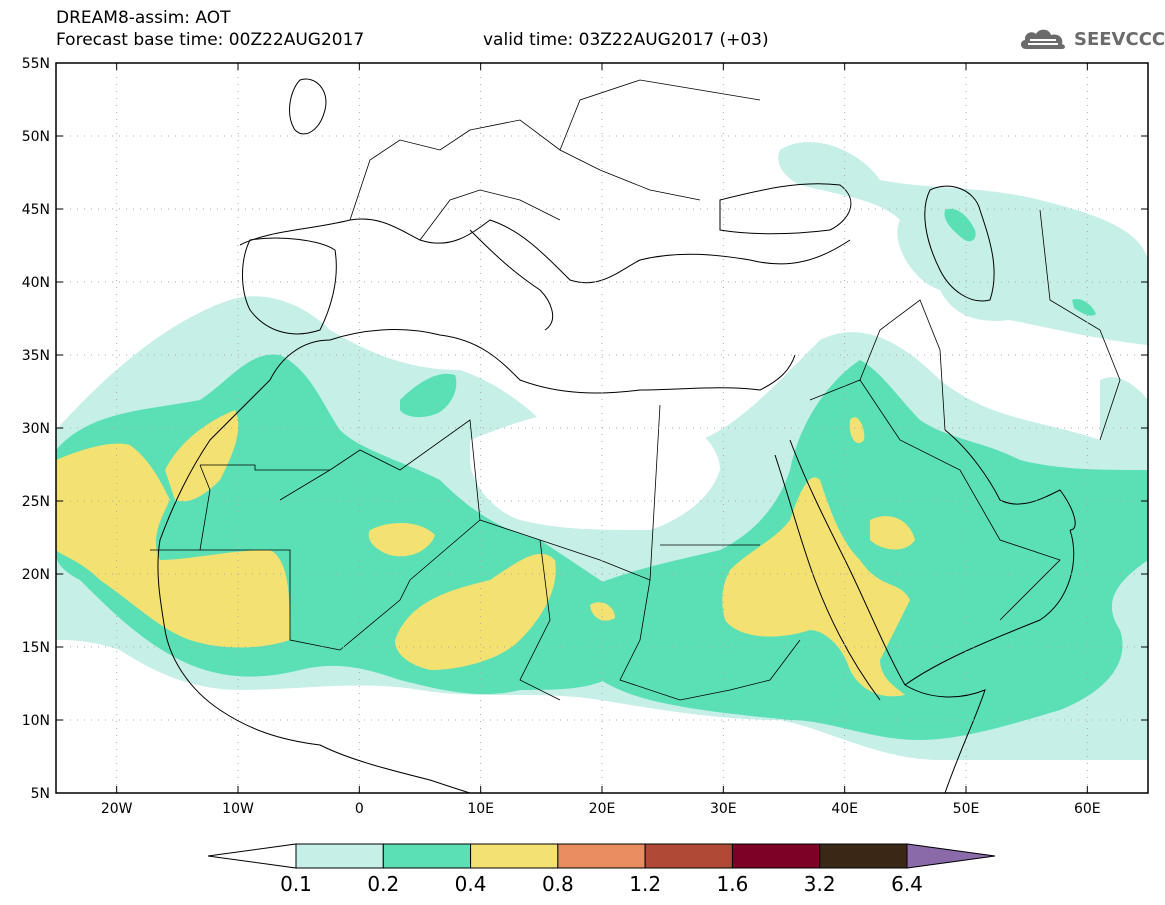 The width and height of the screenshot is (1165, 905). Describe the element at coordinates (359, 809) in the screenshot. I see `lon-tick-label: 0` at that location.